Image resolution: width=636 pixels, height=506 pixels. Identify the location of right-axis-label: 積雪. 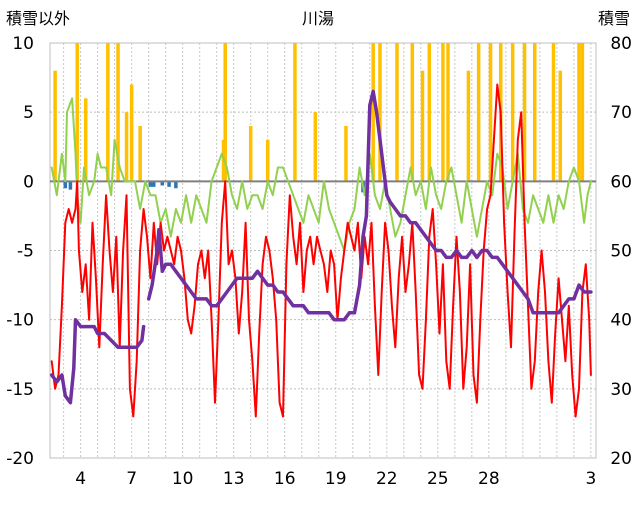
(614, 18).